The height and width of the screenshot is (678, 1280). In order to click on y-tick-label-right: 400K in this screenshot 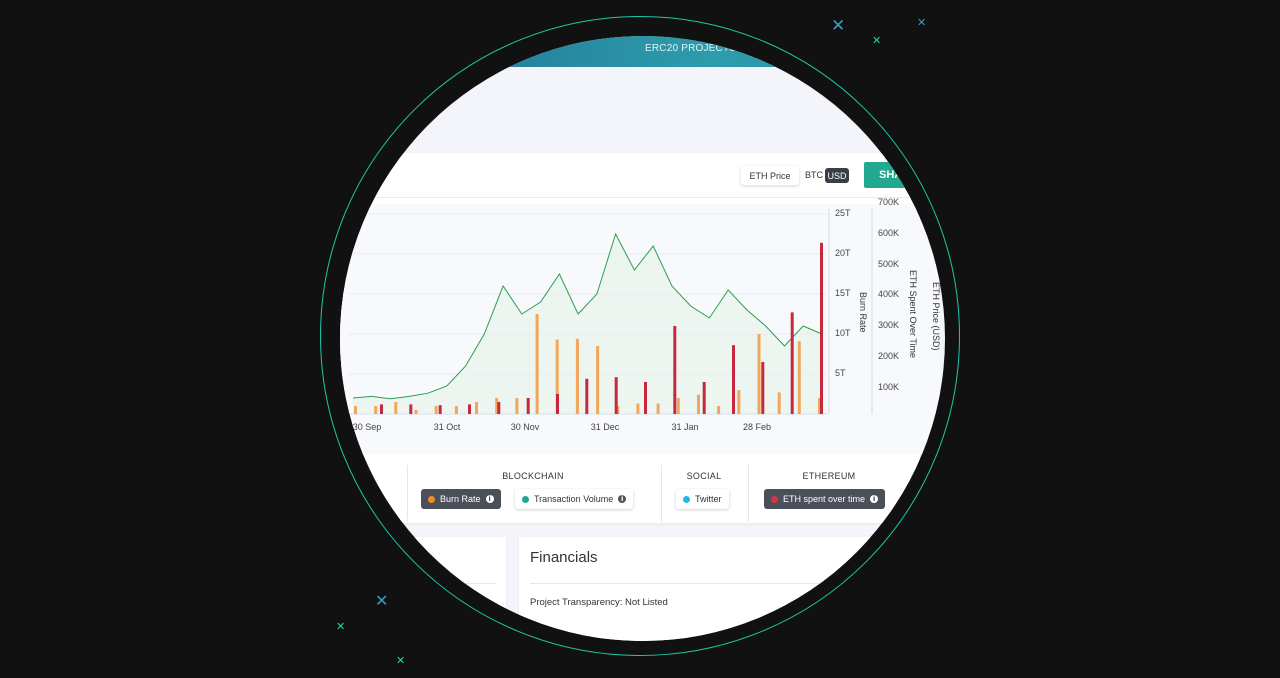, I will do `click(889, 294)`.